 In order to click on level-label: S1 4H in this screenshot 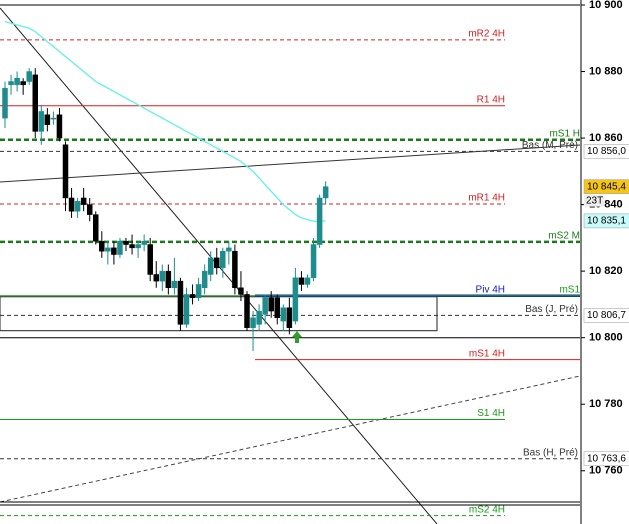, I will do `click(491, 413)`.